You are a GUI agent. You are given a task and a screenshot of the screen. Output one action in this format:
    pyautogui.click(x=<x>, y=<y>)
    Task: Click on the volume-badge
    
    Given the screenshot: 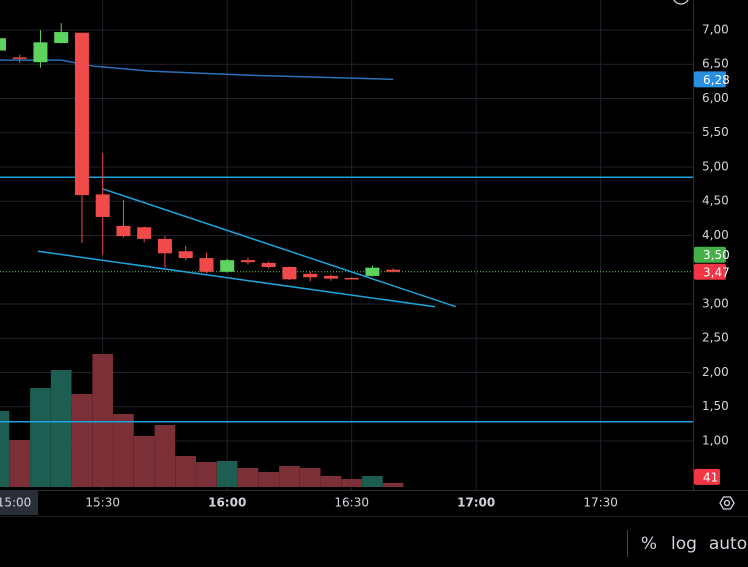 What is the action you would take?
    pyautogui.click(x=707, y=476)
    